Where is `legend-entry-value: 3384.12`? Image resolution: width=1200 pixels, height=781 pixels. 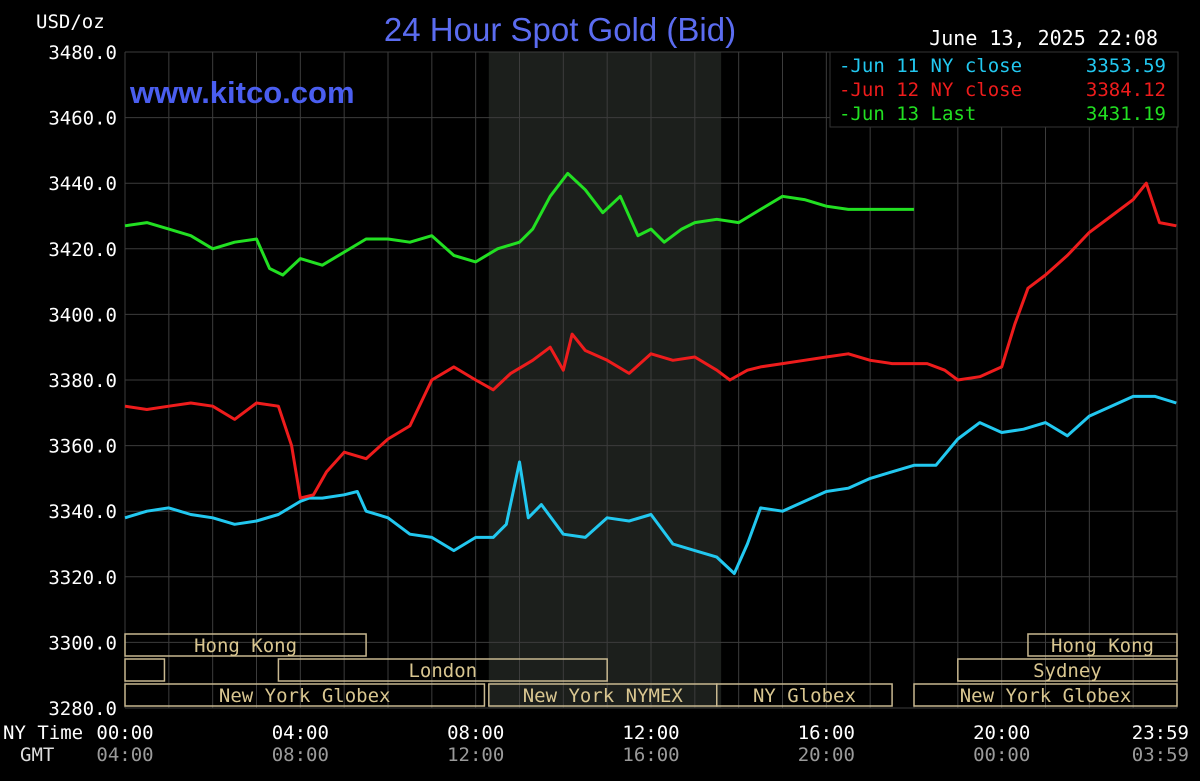
legend-entry-value: 3384.12 is located at coordinates (1126, 90).